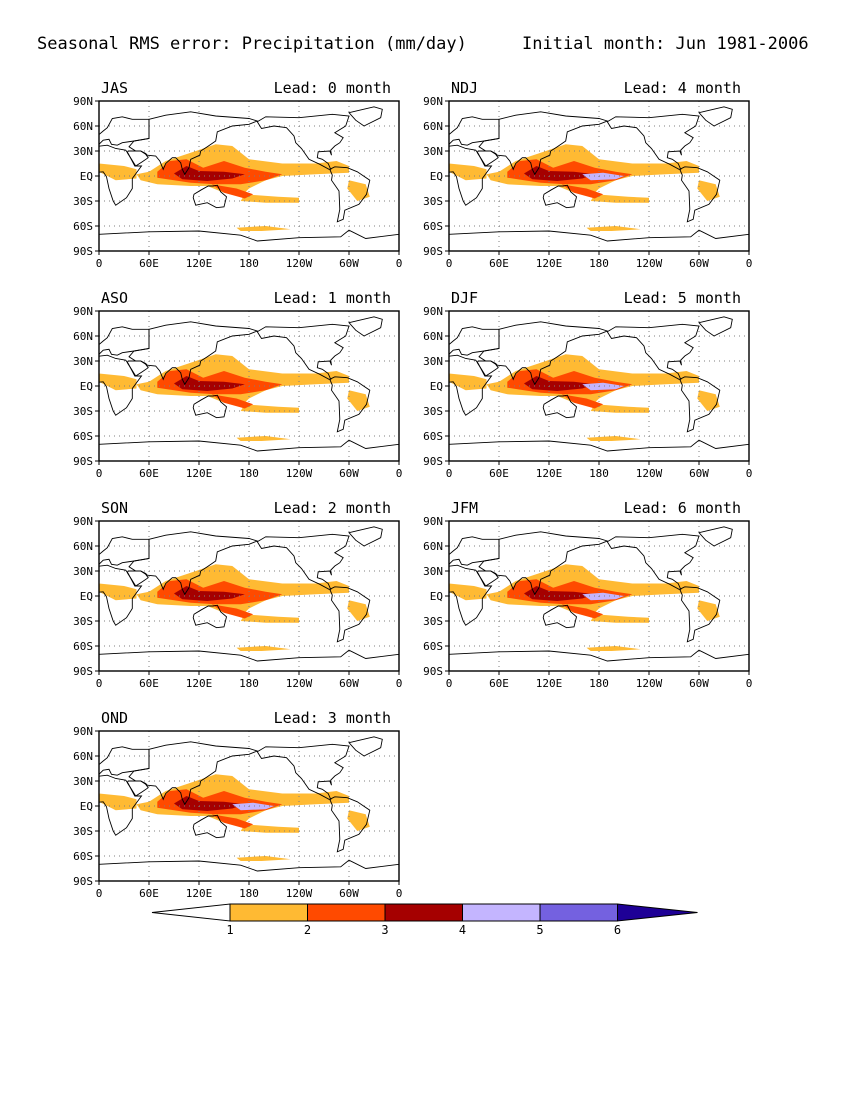 The width and height of the screenshot is (850, 1100). What do you see at coordinates (332, 88) in the screenshot?
I see `panel-lead-label: Lead: 0 month` at bounding box center [332, 88].